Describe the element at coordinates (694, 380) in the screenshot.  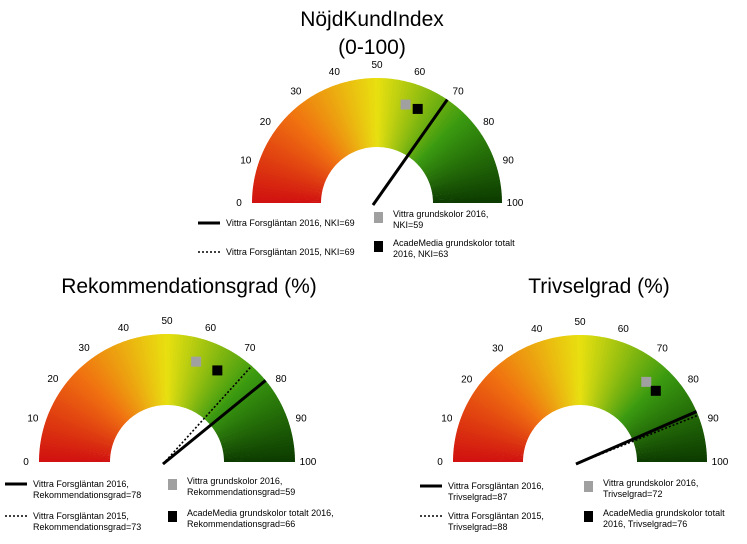
I see `tick-label: 80` at that location.